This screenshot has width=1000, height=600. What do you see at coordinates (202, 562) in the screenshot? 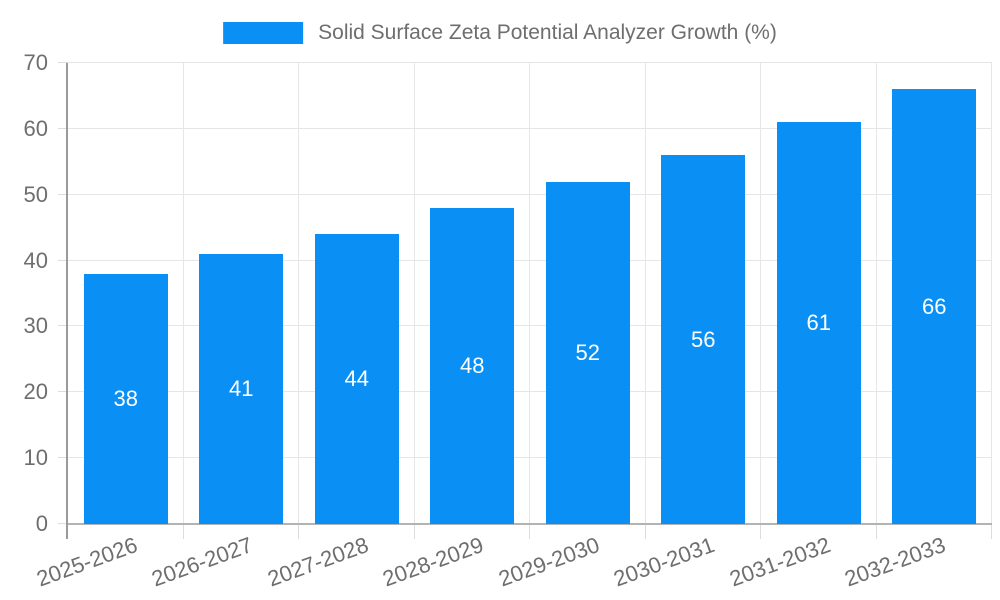
I see `x-axis-tick-label: 2026-2027` at bounding box center [202, 562].